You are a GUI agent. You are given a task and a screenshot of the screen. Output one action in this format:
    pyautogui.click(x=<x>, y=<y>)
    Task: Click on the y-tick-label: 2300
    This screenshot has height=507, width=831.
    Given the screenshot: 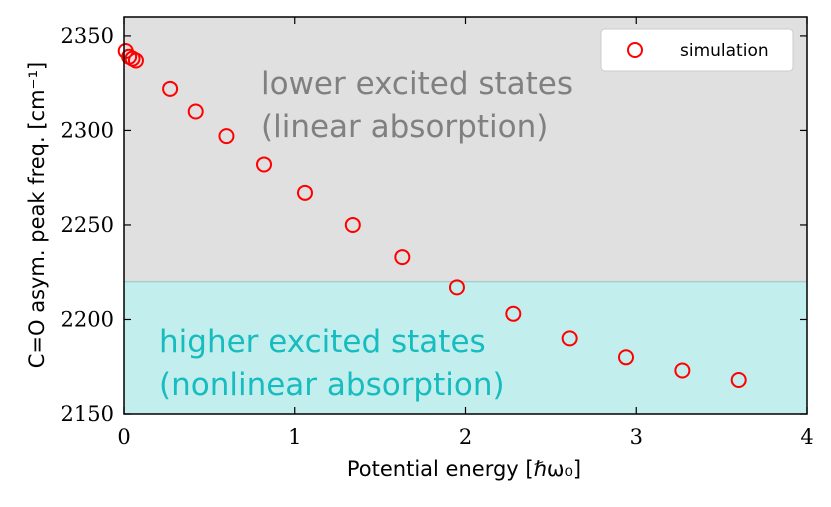 What is the action you would take?
    pyautogui.click(x=87, y=130)
    